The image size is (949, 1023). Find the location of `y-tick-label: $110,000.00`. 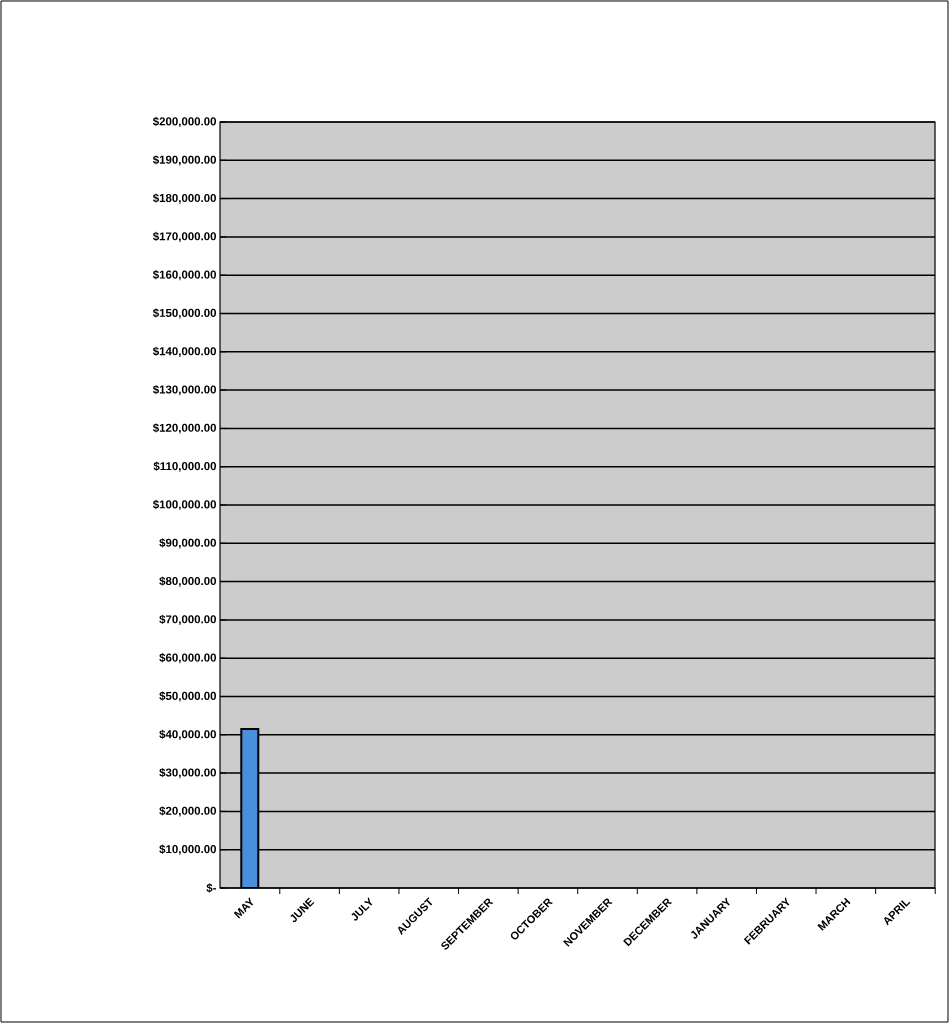

y-tick-label: $110,000.00 is located at coordinates (185, 466).